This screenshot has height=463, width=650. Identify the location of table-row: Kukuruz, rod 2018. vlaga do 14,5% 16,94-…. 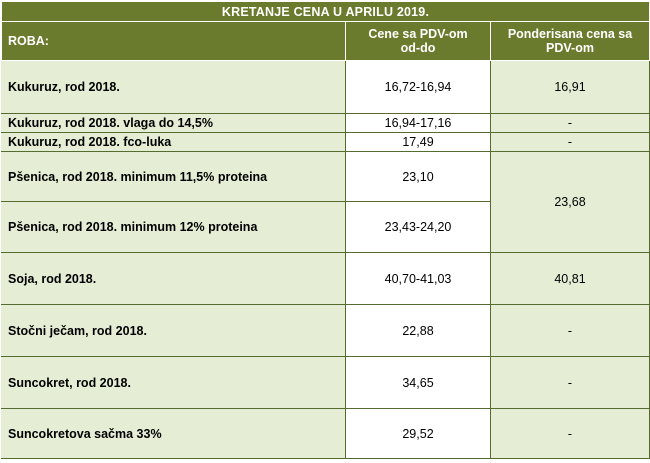
(325, 123).